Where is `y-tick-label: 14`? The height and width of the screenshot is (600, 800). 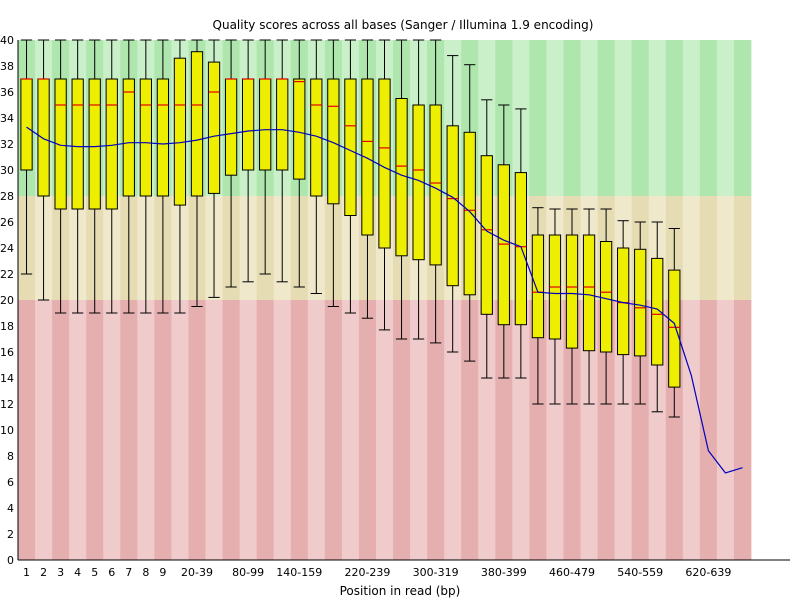 y-tick-label: 14 is located at coordinates (7, 378).